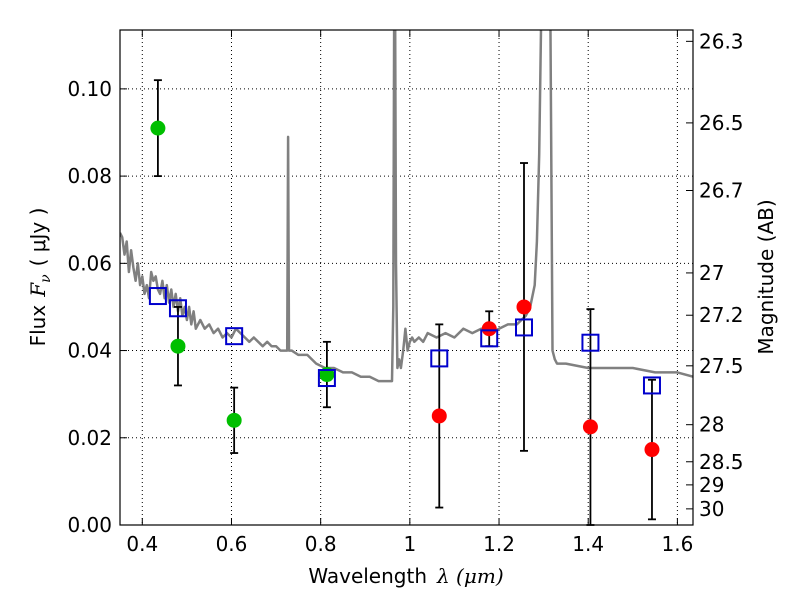 The image size is (800, 600). Describe the element at coordinates (142, 544) in the screenshot. I see `x-tick-label: 0.4` at that location.